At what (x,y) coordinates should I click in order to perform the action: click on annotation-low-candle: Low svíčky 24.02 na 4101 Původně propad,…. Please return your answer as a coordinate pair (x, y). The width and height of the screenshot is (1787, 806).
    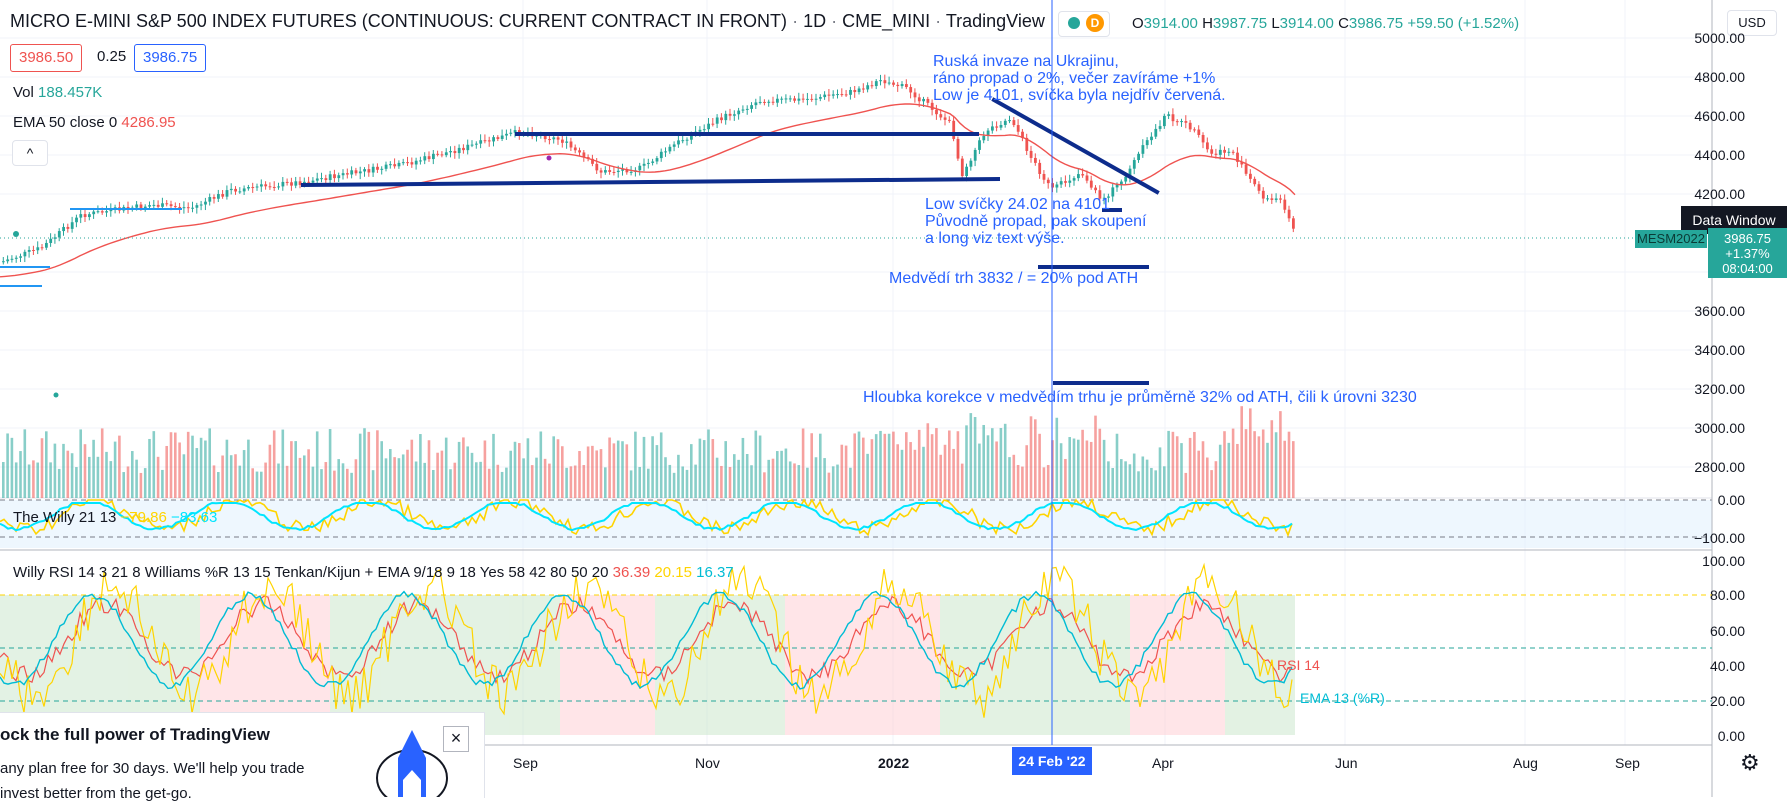
    Looking at the image, I should click on (1036, 221).